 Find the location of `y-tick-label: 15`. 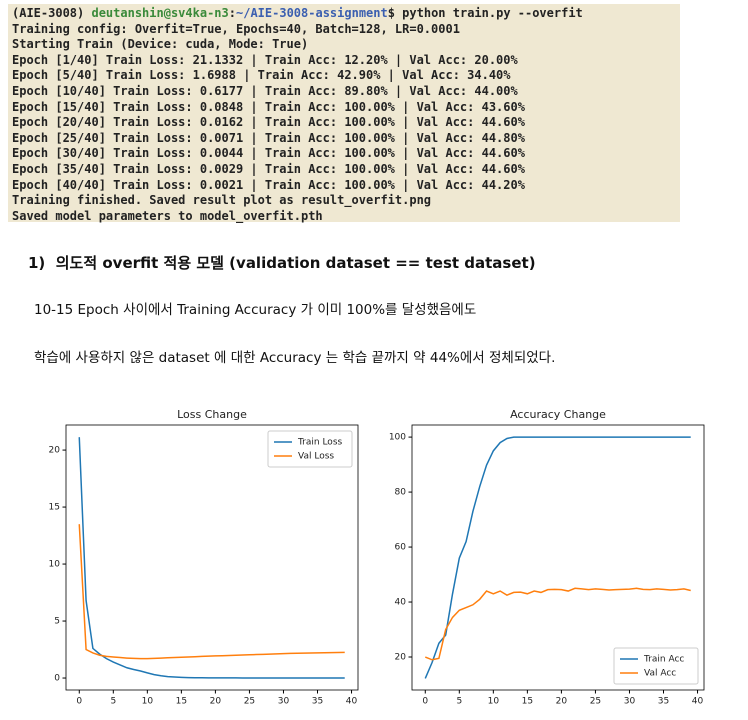

y-tick-label: 15 is located at coordinates (54, 508).